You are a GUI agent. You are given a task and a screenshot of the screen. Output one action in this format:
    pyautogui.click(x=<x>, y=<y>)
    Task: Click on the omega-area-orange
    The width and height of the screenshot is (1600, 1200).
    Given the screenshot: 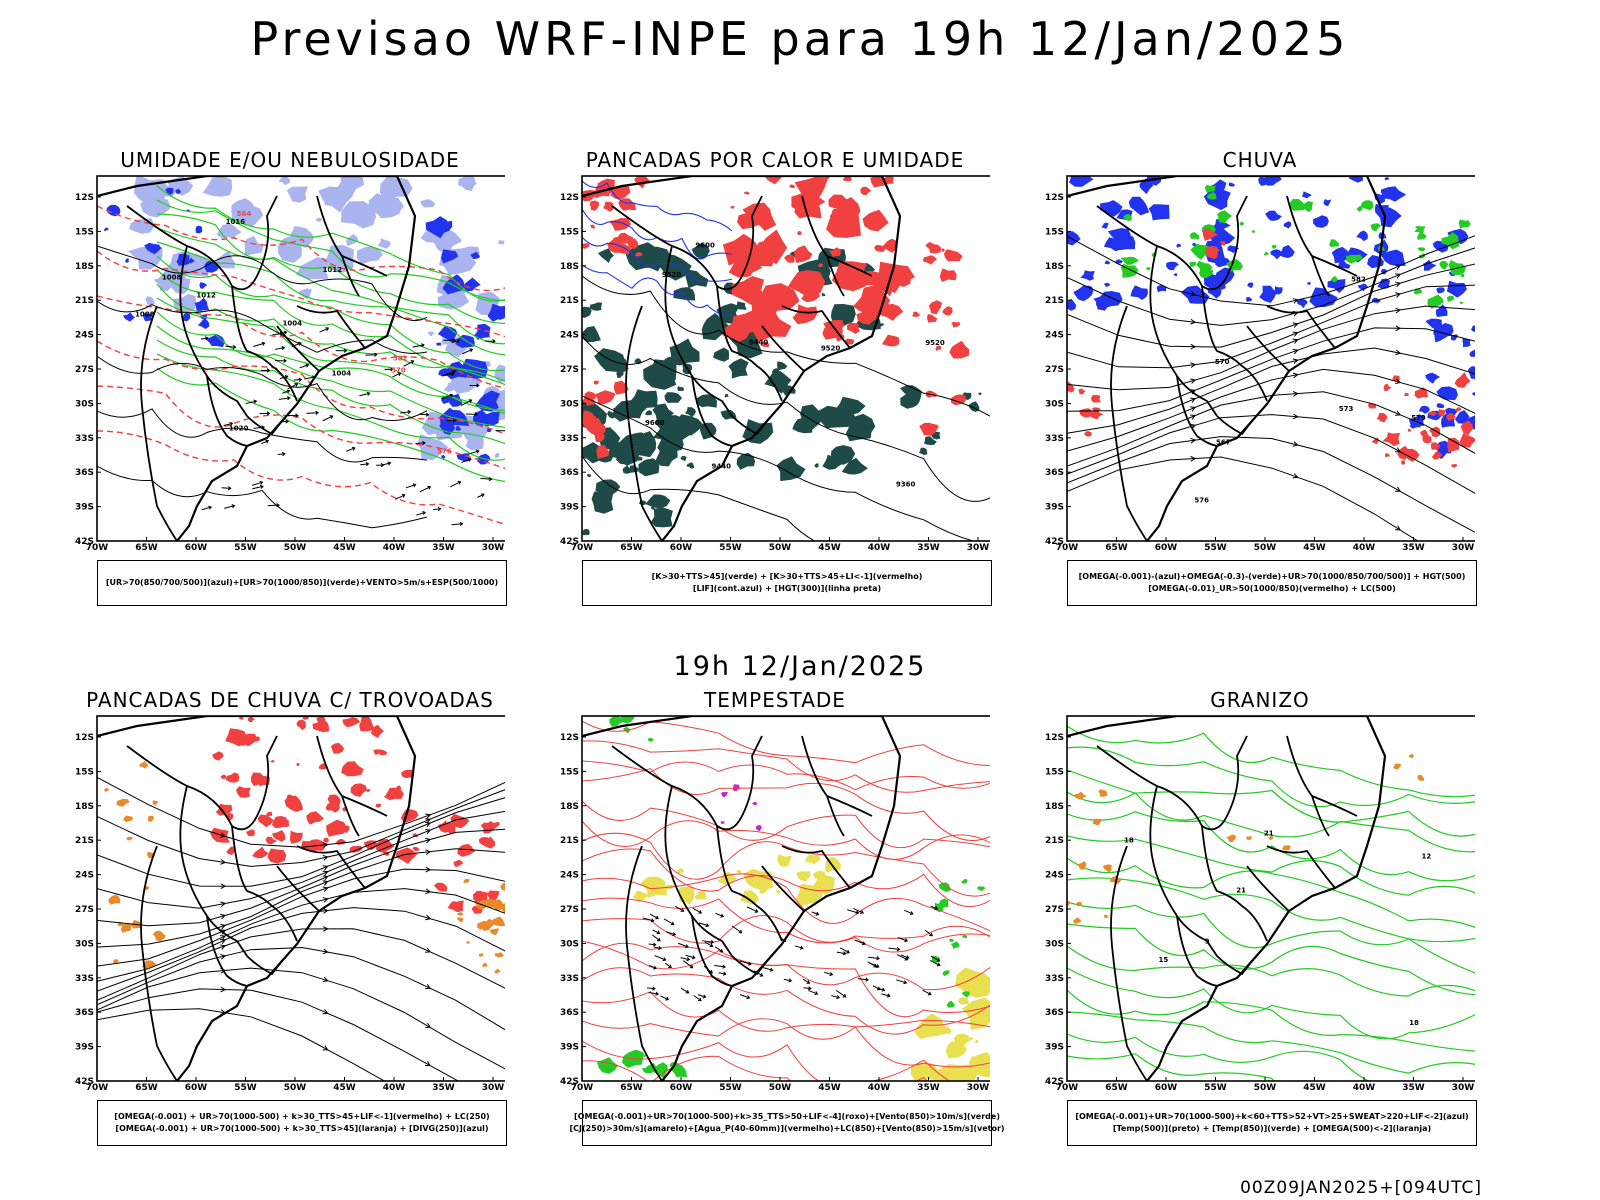 What is the action you would take?
    pyautogui.click(x=1082, y=865)
    